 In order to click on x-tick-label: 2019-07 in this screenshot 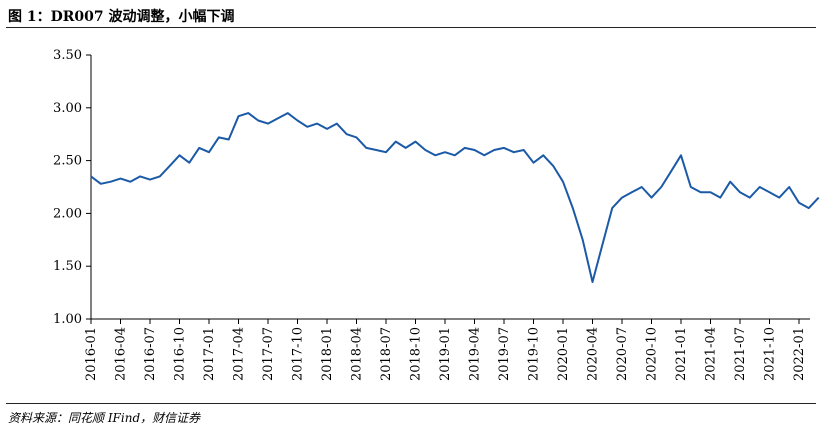, I will do `click(504, 354)`.